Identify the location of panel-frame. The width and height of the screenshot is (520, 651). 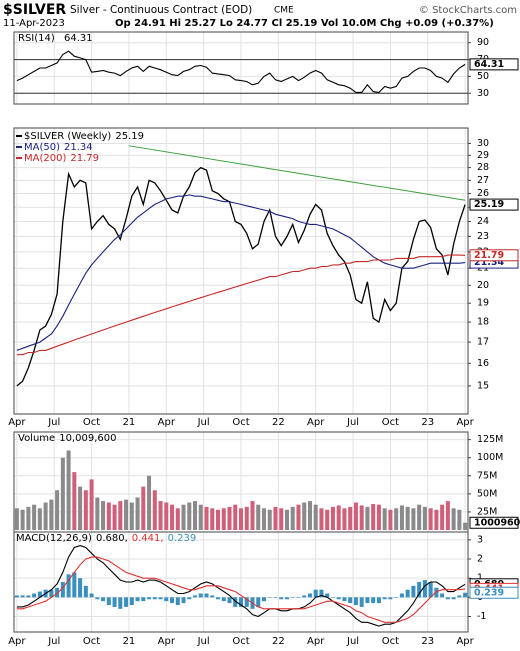
(241, 582).